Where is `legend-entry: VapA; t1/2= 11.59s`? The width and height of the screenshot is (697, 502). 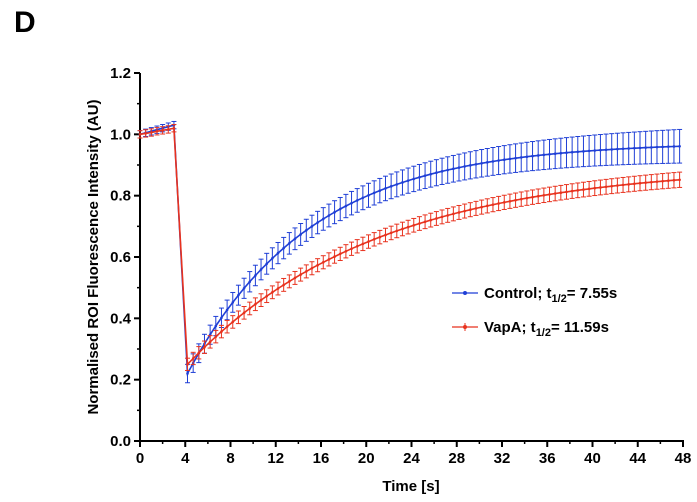
legend-entry: VapA; t1/2= 11.59s is located at coordinates (530, 329).